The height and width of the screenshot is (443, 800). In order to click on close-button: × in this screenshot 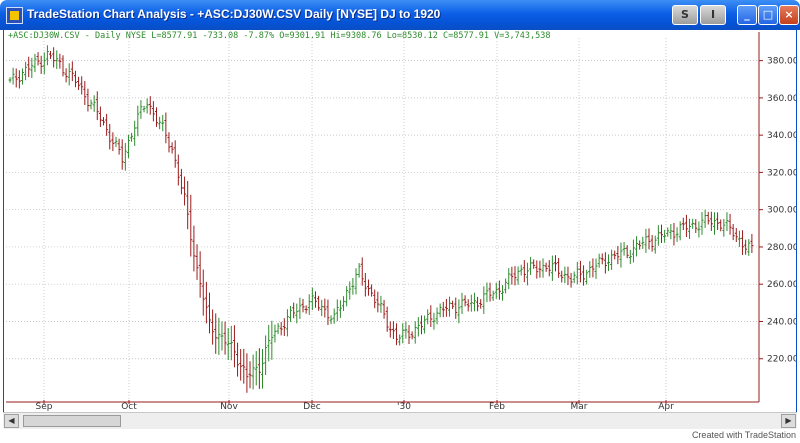, I will do `click(789, 15)`.